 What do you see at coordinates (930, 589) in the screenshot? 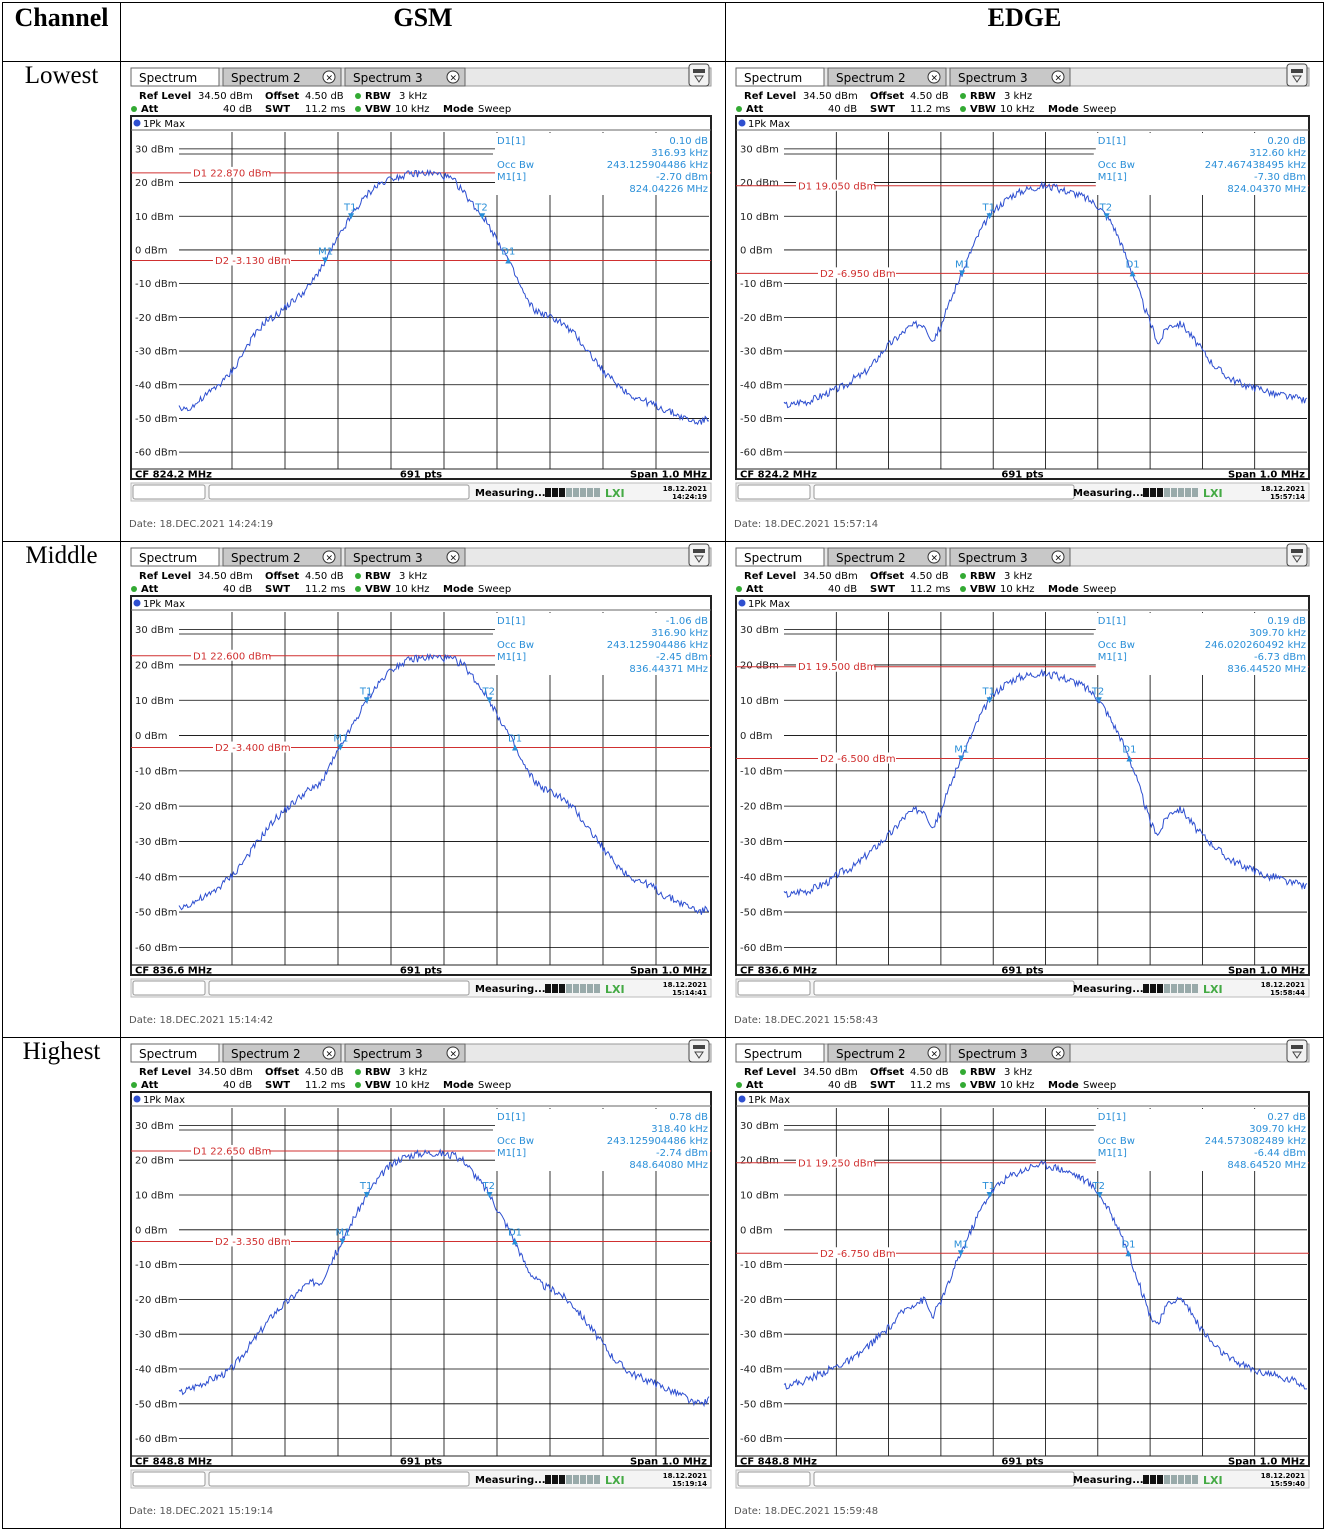
I see `swt-value: 11.2 ms` at bounding box center [930, 589].